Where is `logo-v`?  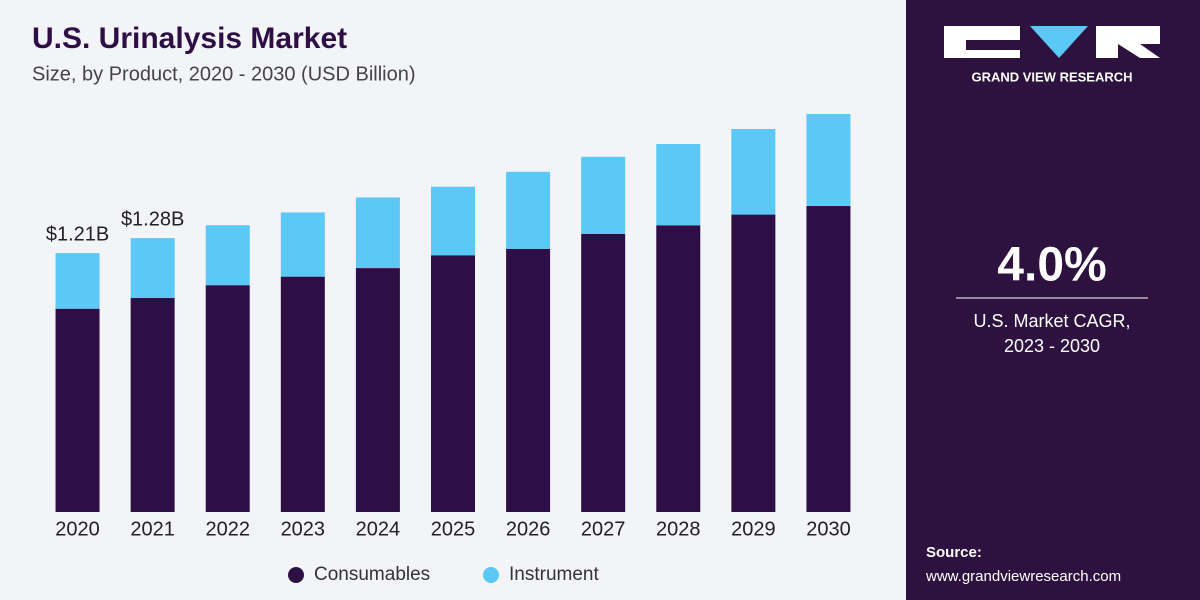
logo-v is located at coordinates (1059, 42).